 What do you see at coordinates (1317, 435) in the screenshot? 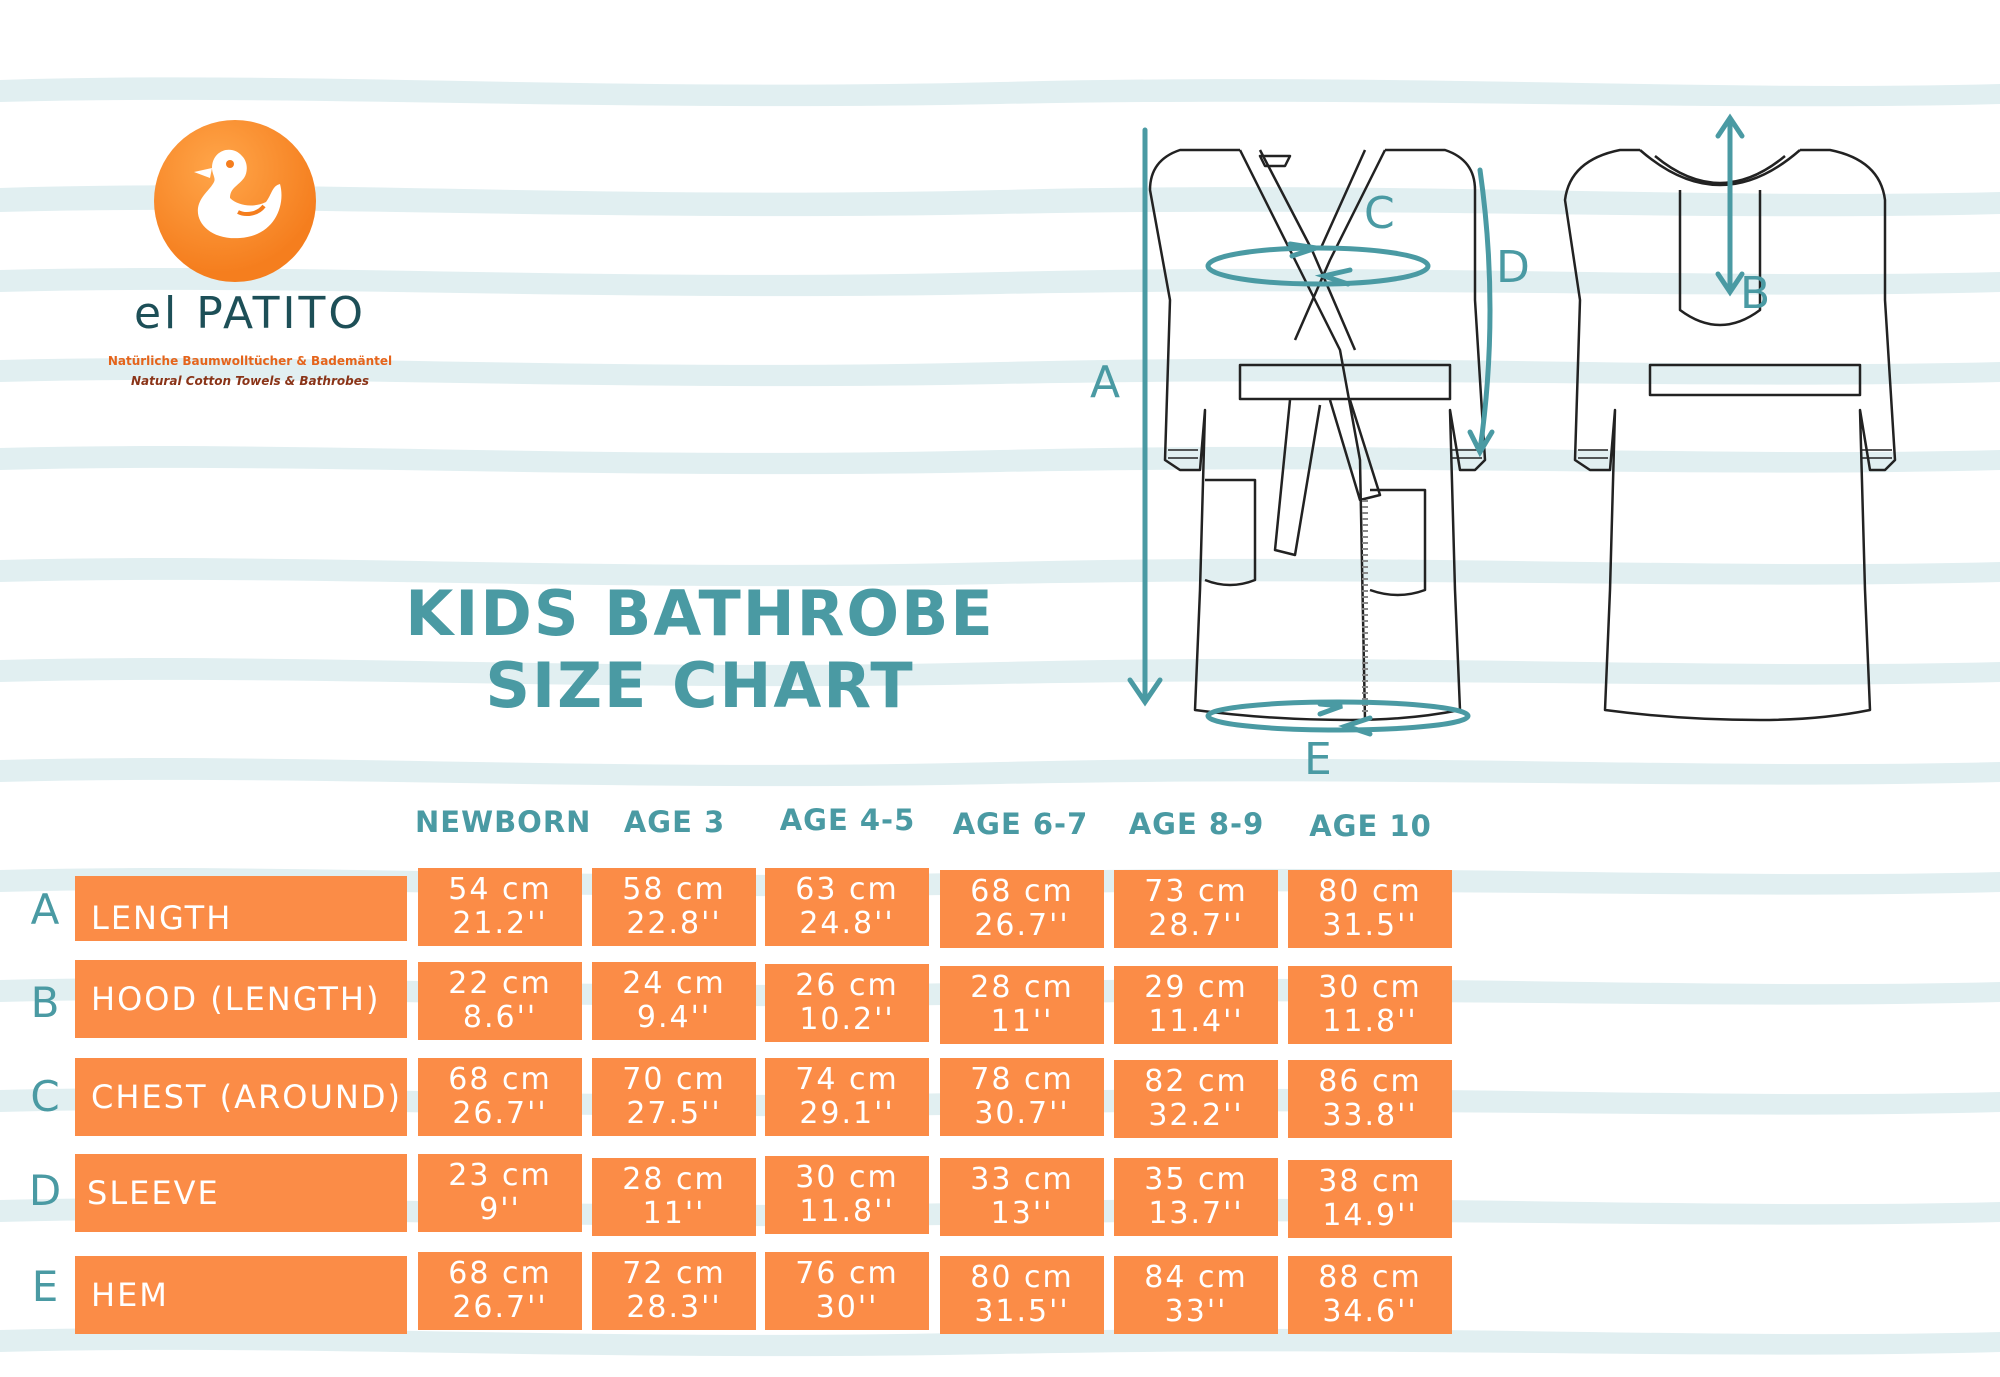
I see `front-robe-outline` at bounding box center [1317, 435].